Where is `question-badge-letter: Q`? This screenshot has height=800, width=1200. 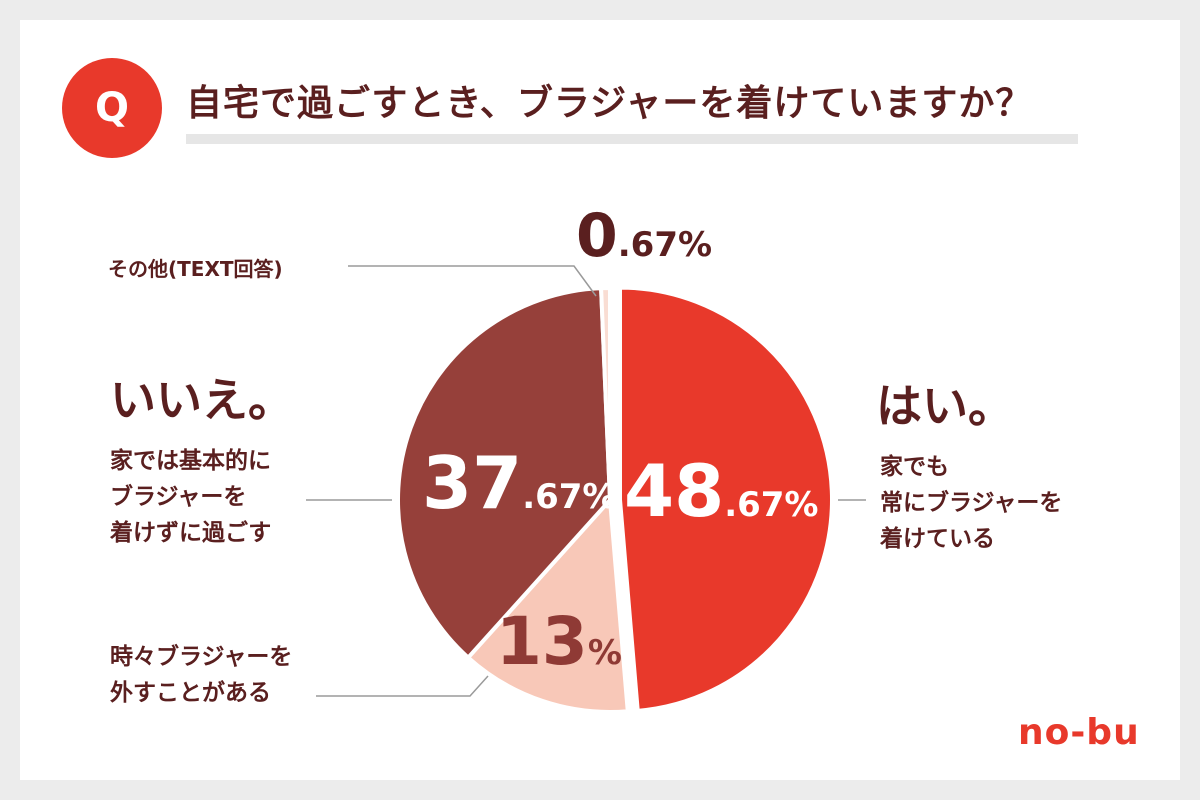 question-badge-letter: Q is located at coordinates (111, 108).